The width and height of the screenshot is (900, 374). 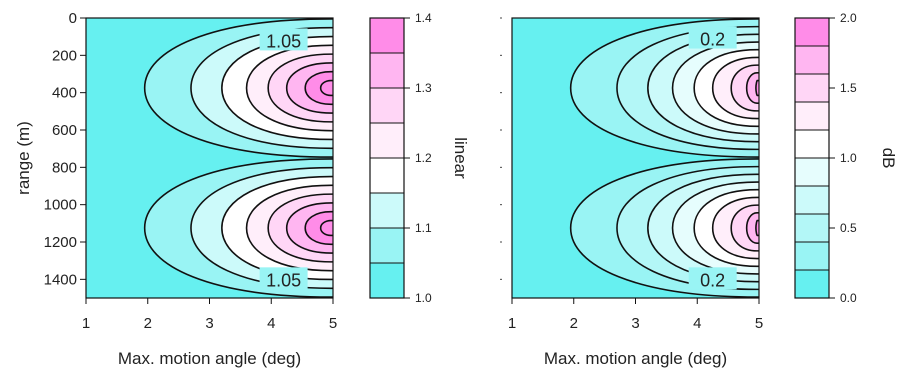 What do you see at coordinates (423, 228) in the screenshot?
I see `colorbar-tick-label: 1.1` at bounding box center [423, 228].